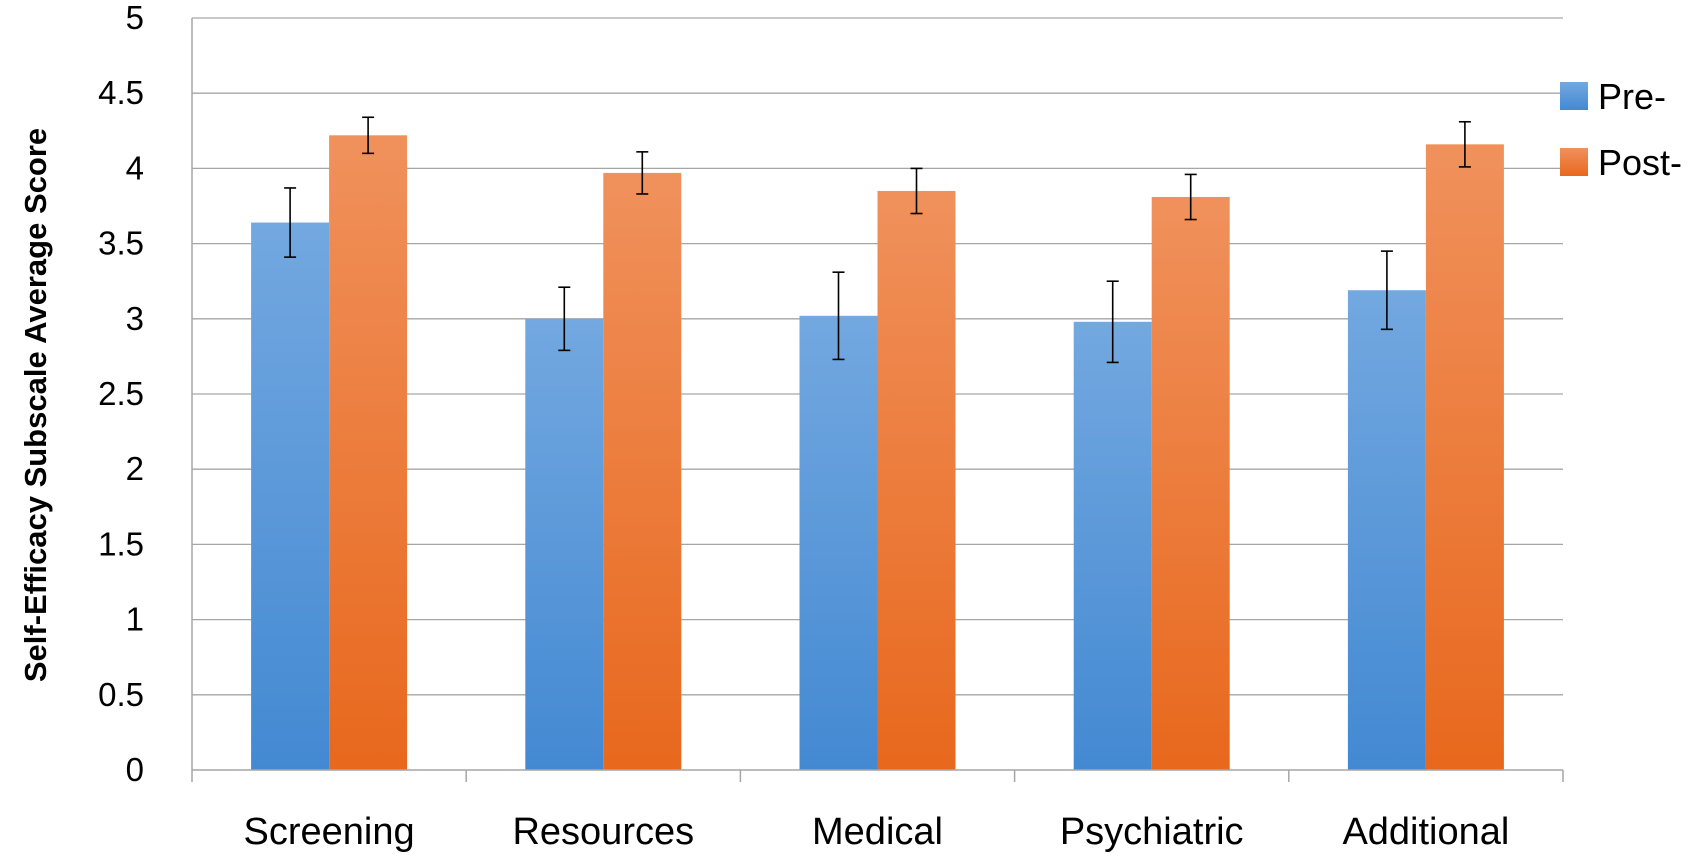  Describe the element at coordinates (290, 496) in the screenshot. I see `bar-pre-screening` at that location.